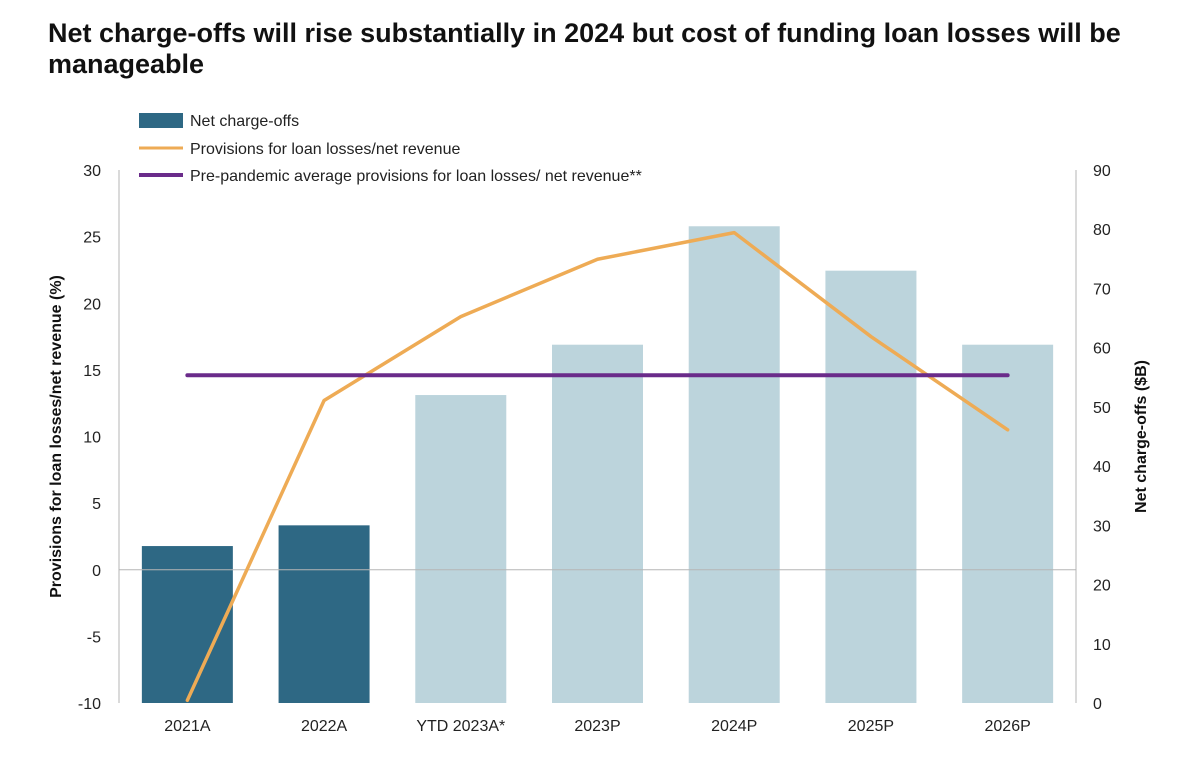  What do you see at coordinates (1102, 171) in the screenshot?
I see `y-tick-right-label: 90` at bounding box center [1102, 171].